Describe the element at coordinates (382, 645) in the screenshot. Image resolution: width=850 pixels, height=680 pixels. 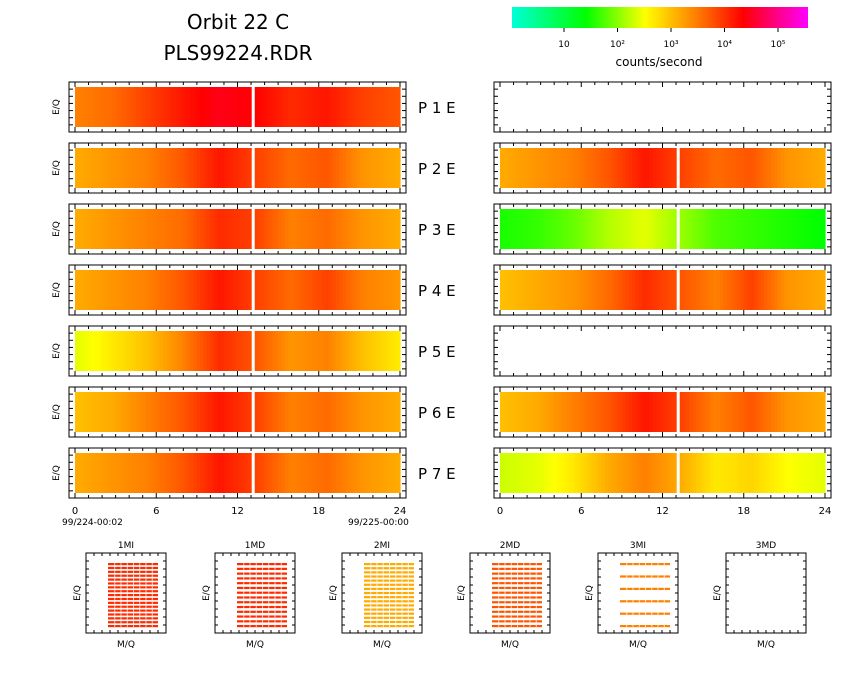
I see `mq-xlabel: M/Q` at that location.